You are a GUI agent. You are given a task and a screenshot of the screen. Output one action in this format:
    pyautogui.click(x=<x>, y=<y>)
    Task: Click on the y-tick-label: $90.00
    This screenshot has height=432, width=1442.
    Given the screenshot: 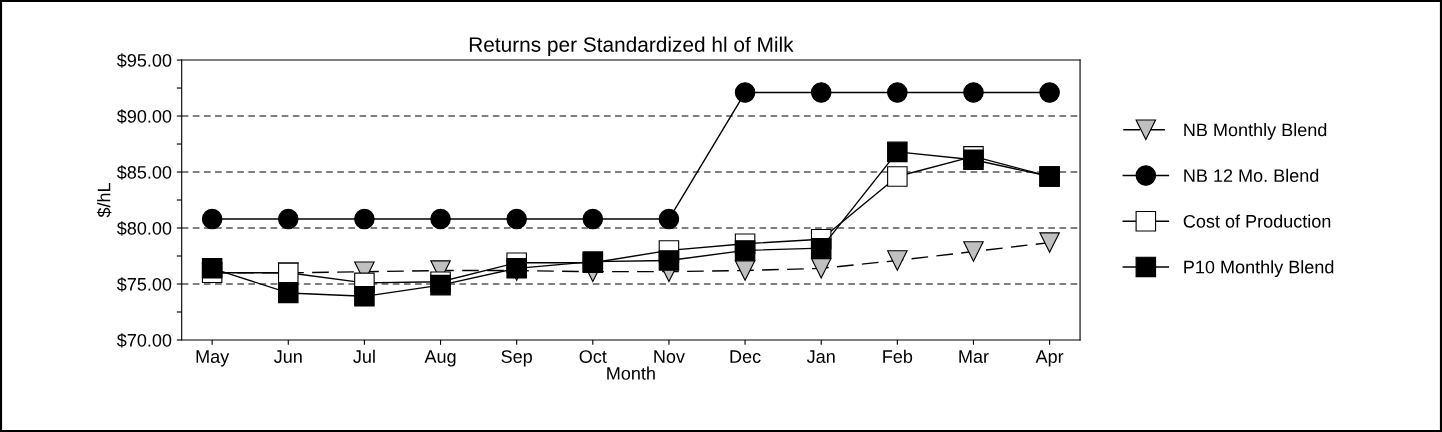 What is the action you would take?
    pyautogui.click(x=144, y=116)
    